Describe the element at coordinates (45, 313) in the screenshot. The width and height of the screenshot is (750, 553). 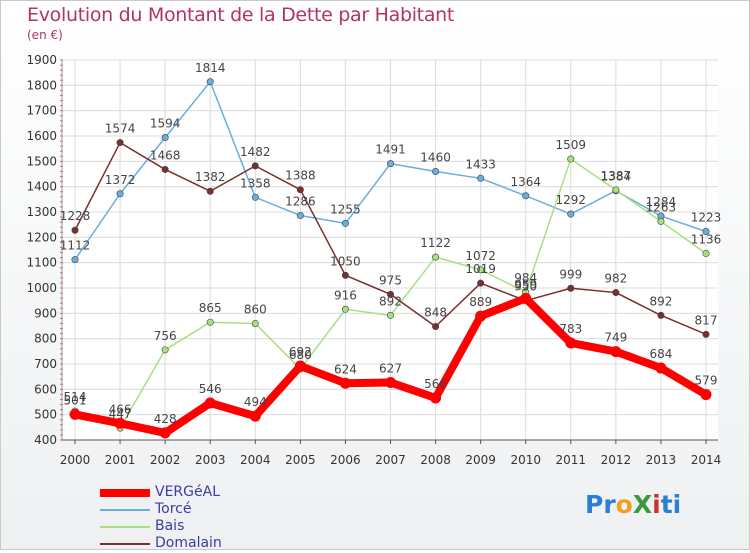
I see `y-tick-label: 900` at that location.